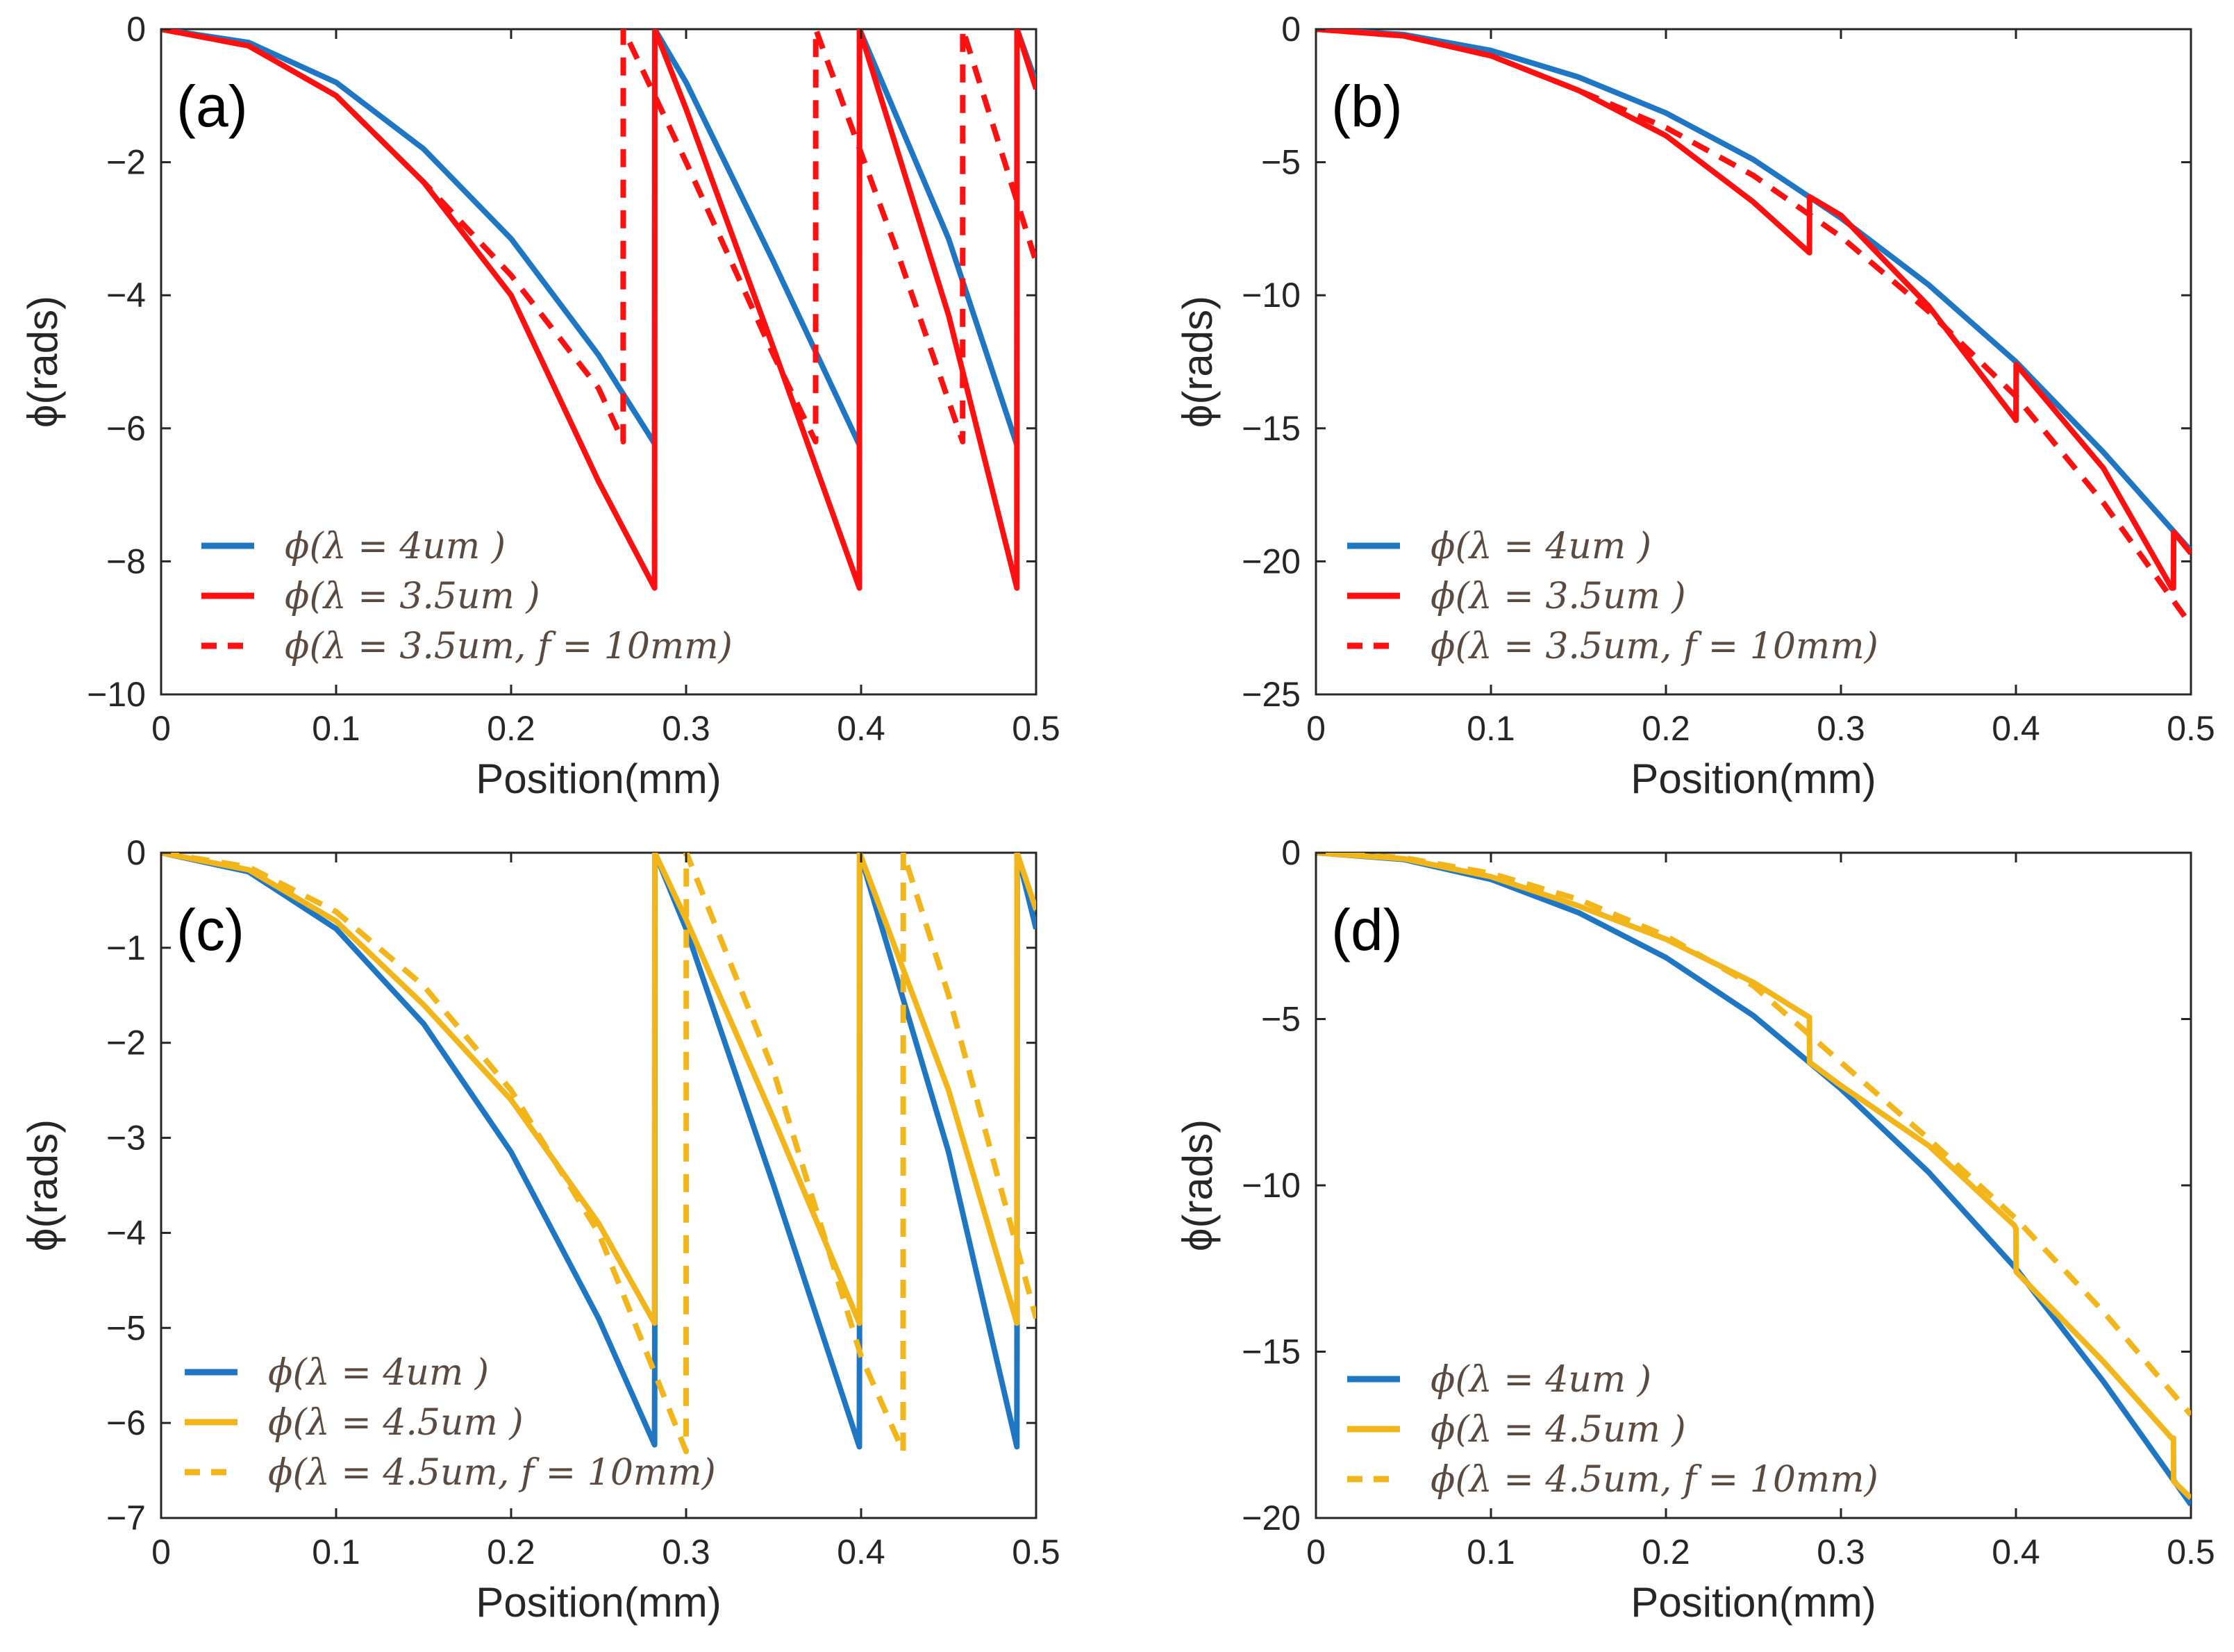  What do you see at coordinates (210, 930) in the screenshot?
I see `panel-label: (c)` at bounding box center [210, 930].